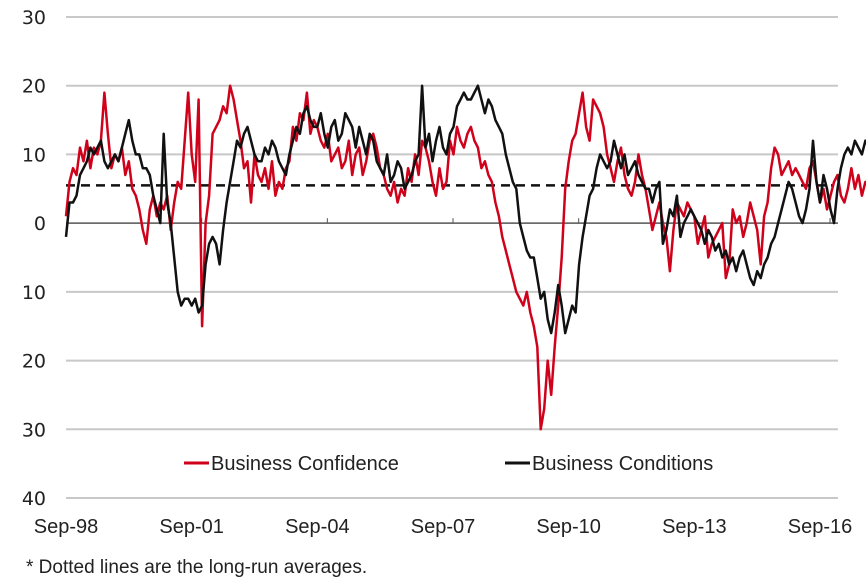  I want to click on x-tick-label: Sep-16, so click(820, 527).